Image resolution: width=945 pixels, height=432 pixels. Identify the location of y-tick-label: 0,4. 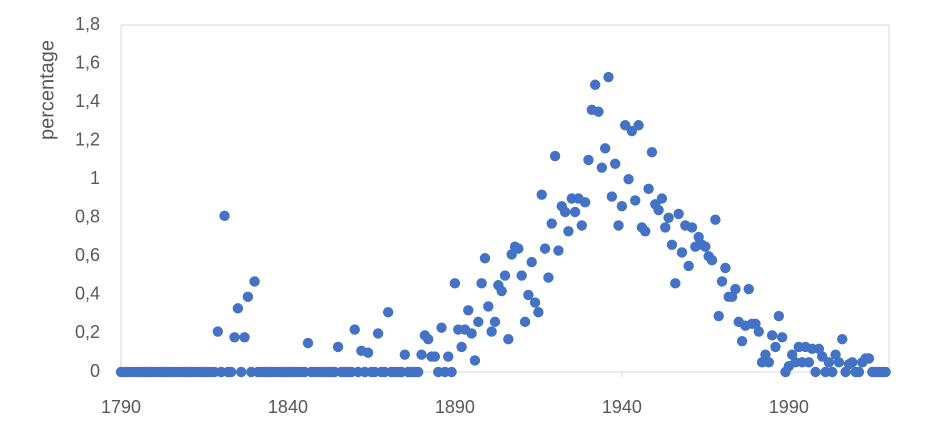
(87, 294).